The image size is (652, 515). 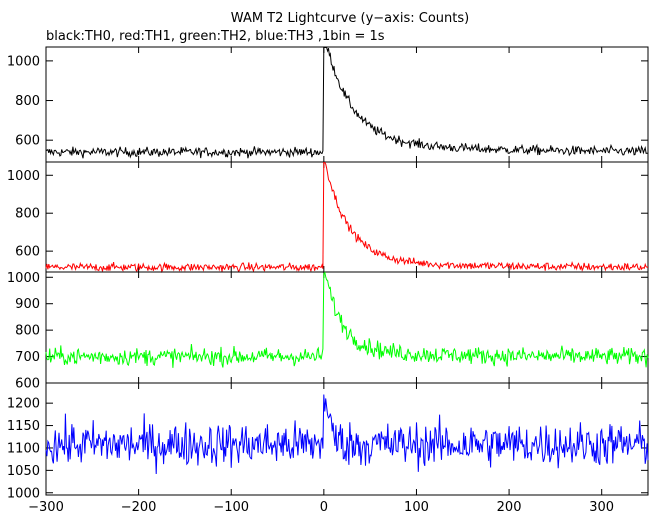 What do you see at coordinates (27, 304) in the screenshot?
I see `y-tick-label: 900` at bounding box center [27, 304].